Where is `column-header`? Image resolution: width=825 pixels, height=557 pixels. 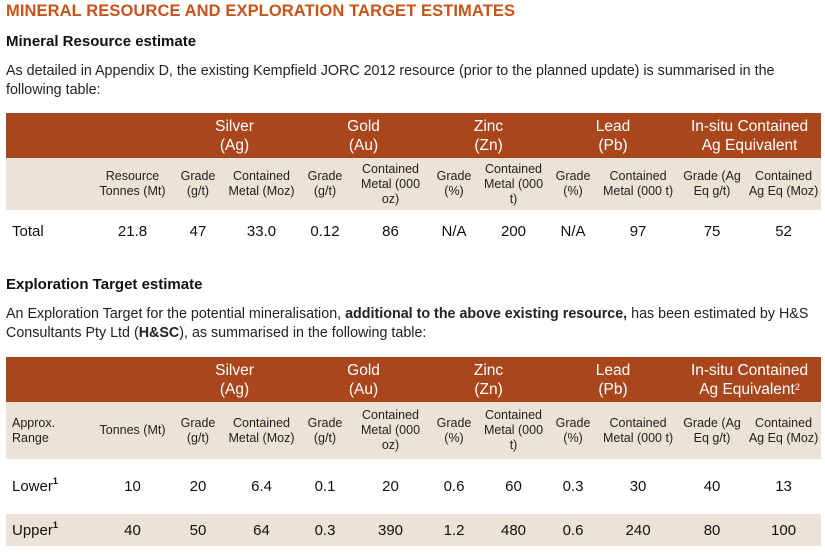 column-header is located at coordinates (50, 184).